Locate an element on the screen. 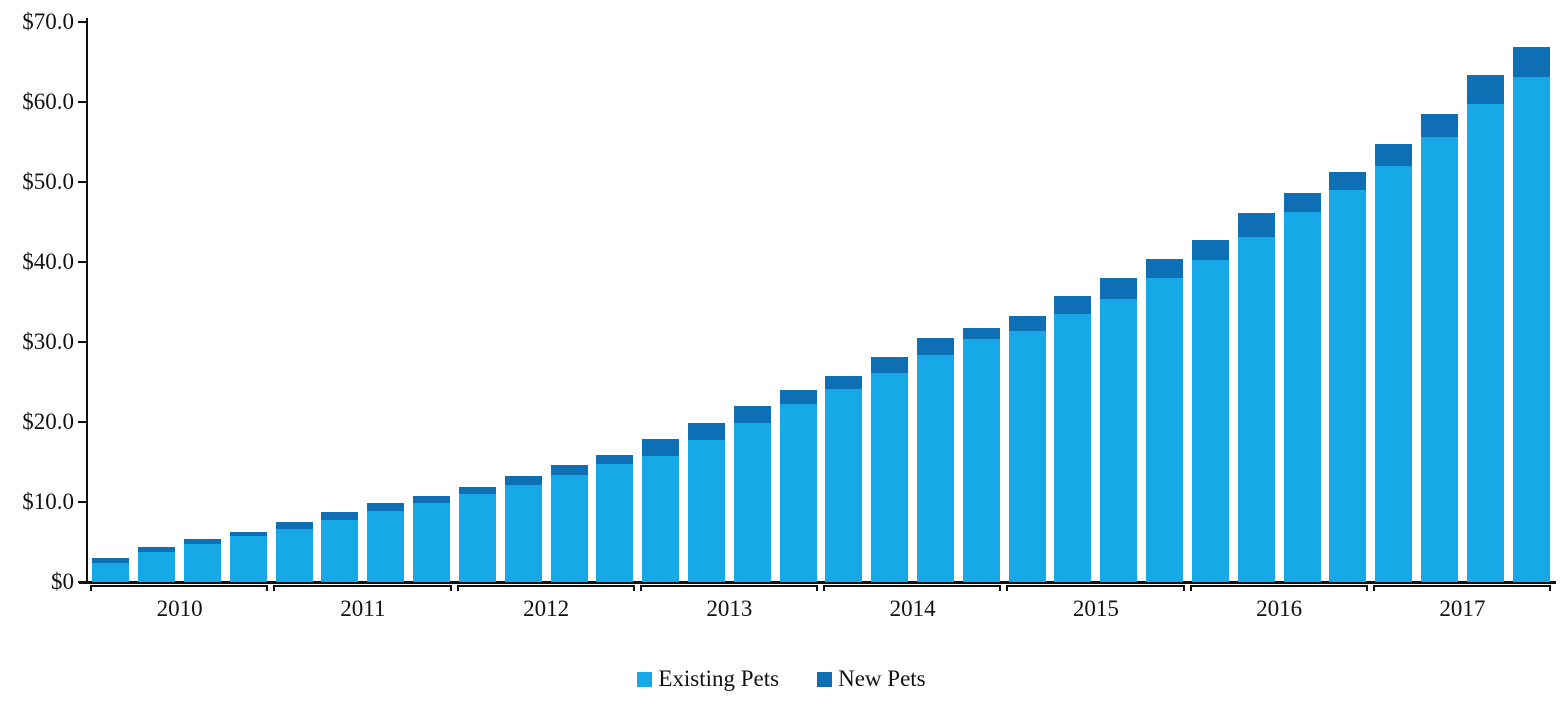 The width and height of the screenshot is (1563, 703). bar-2017-q4 is located at coordinates (1531, 314).